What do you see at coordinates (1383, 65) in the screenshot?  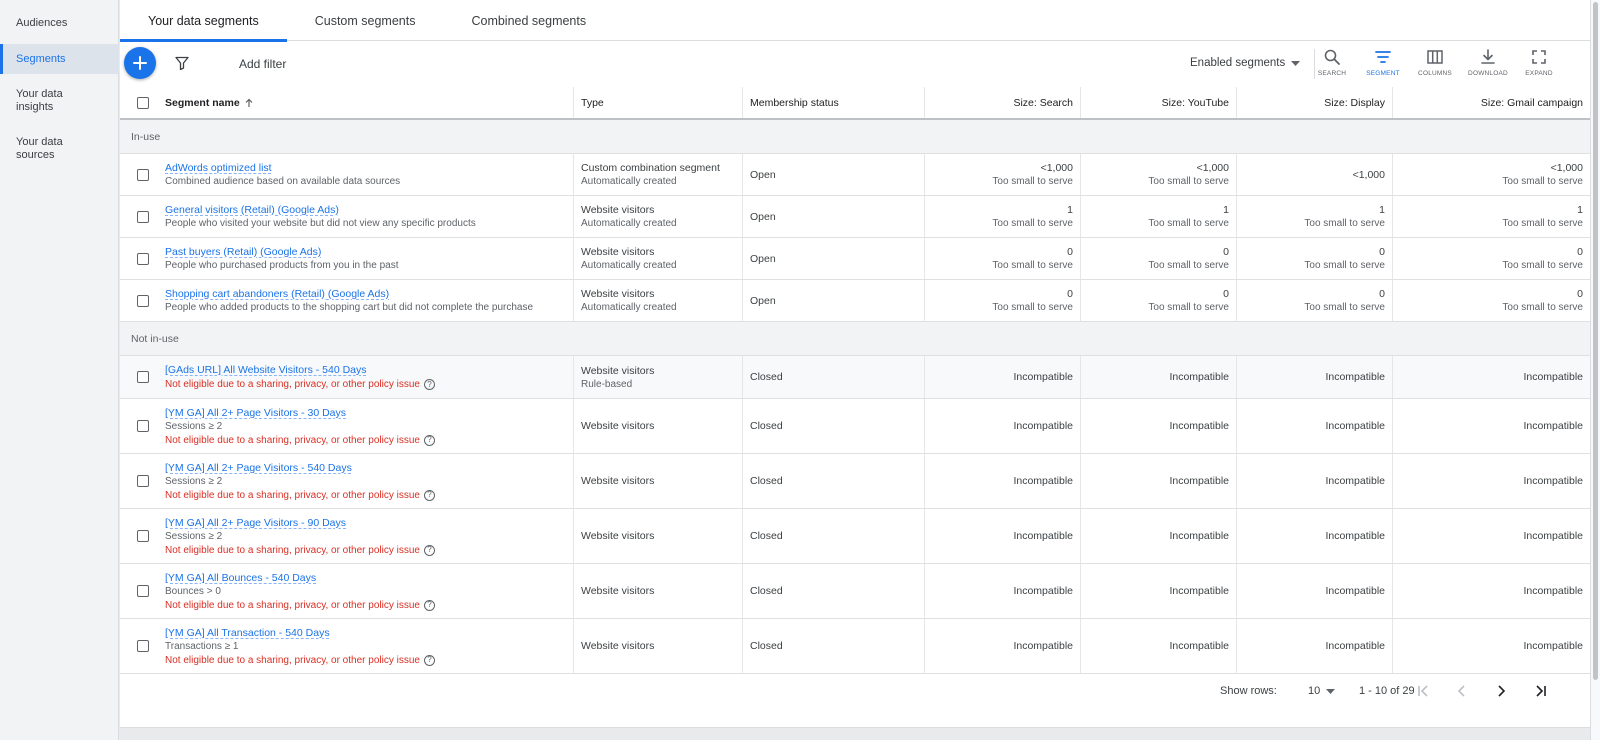 I see `segment-button: SEGMENT` at bounding box center [1383, 65].